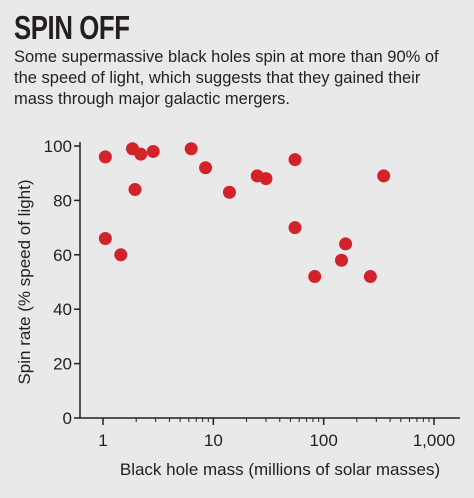  Describe the element at coordinates (62, 364) in the screenshot. I see `y-tick-label: 20` at that location.